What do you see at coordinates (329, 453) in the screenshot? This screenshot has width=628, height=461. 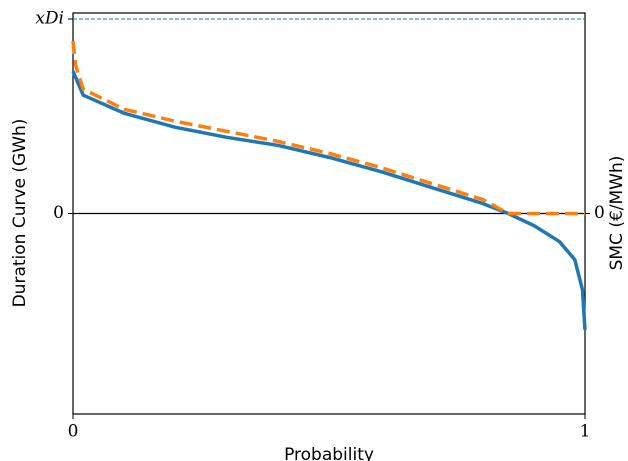 I see `x-axis-label: Probability` at bounding box center [329, 453].